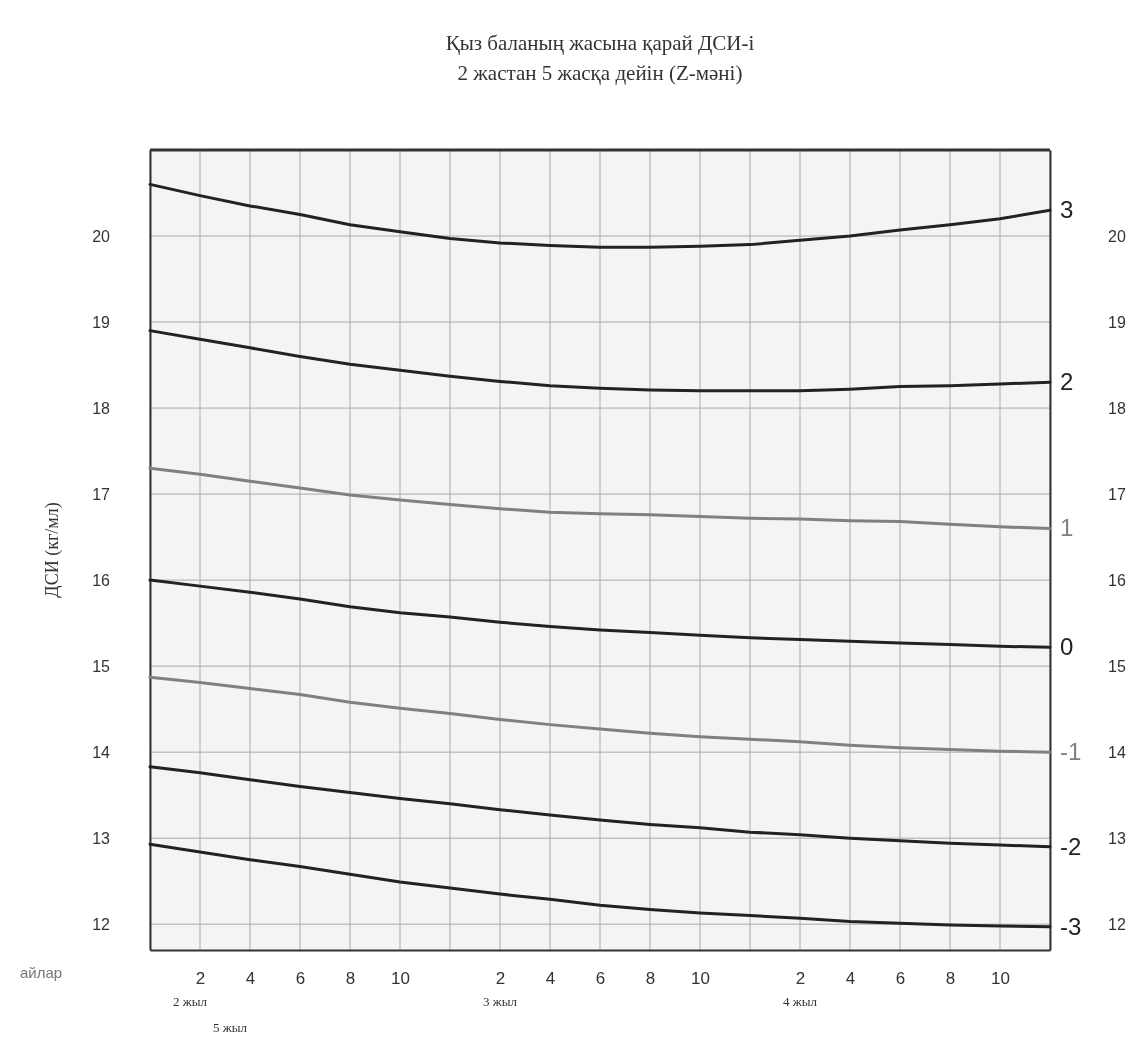 This screenshot has height=1044, width=1139. I want to click on text: 4 жыл, so click(800, 1001).